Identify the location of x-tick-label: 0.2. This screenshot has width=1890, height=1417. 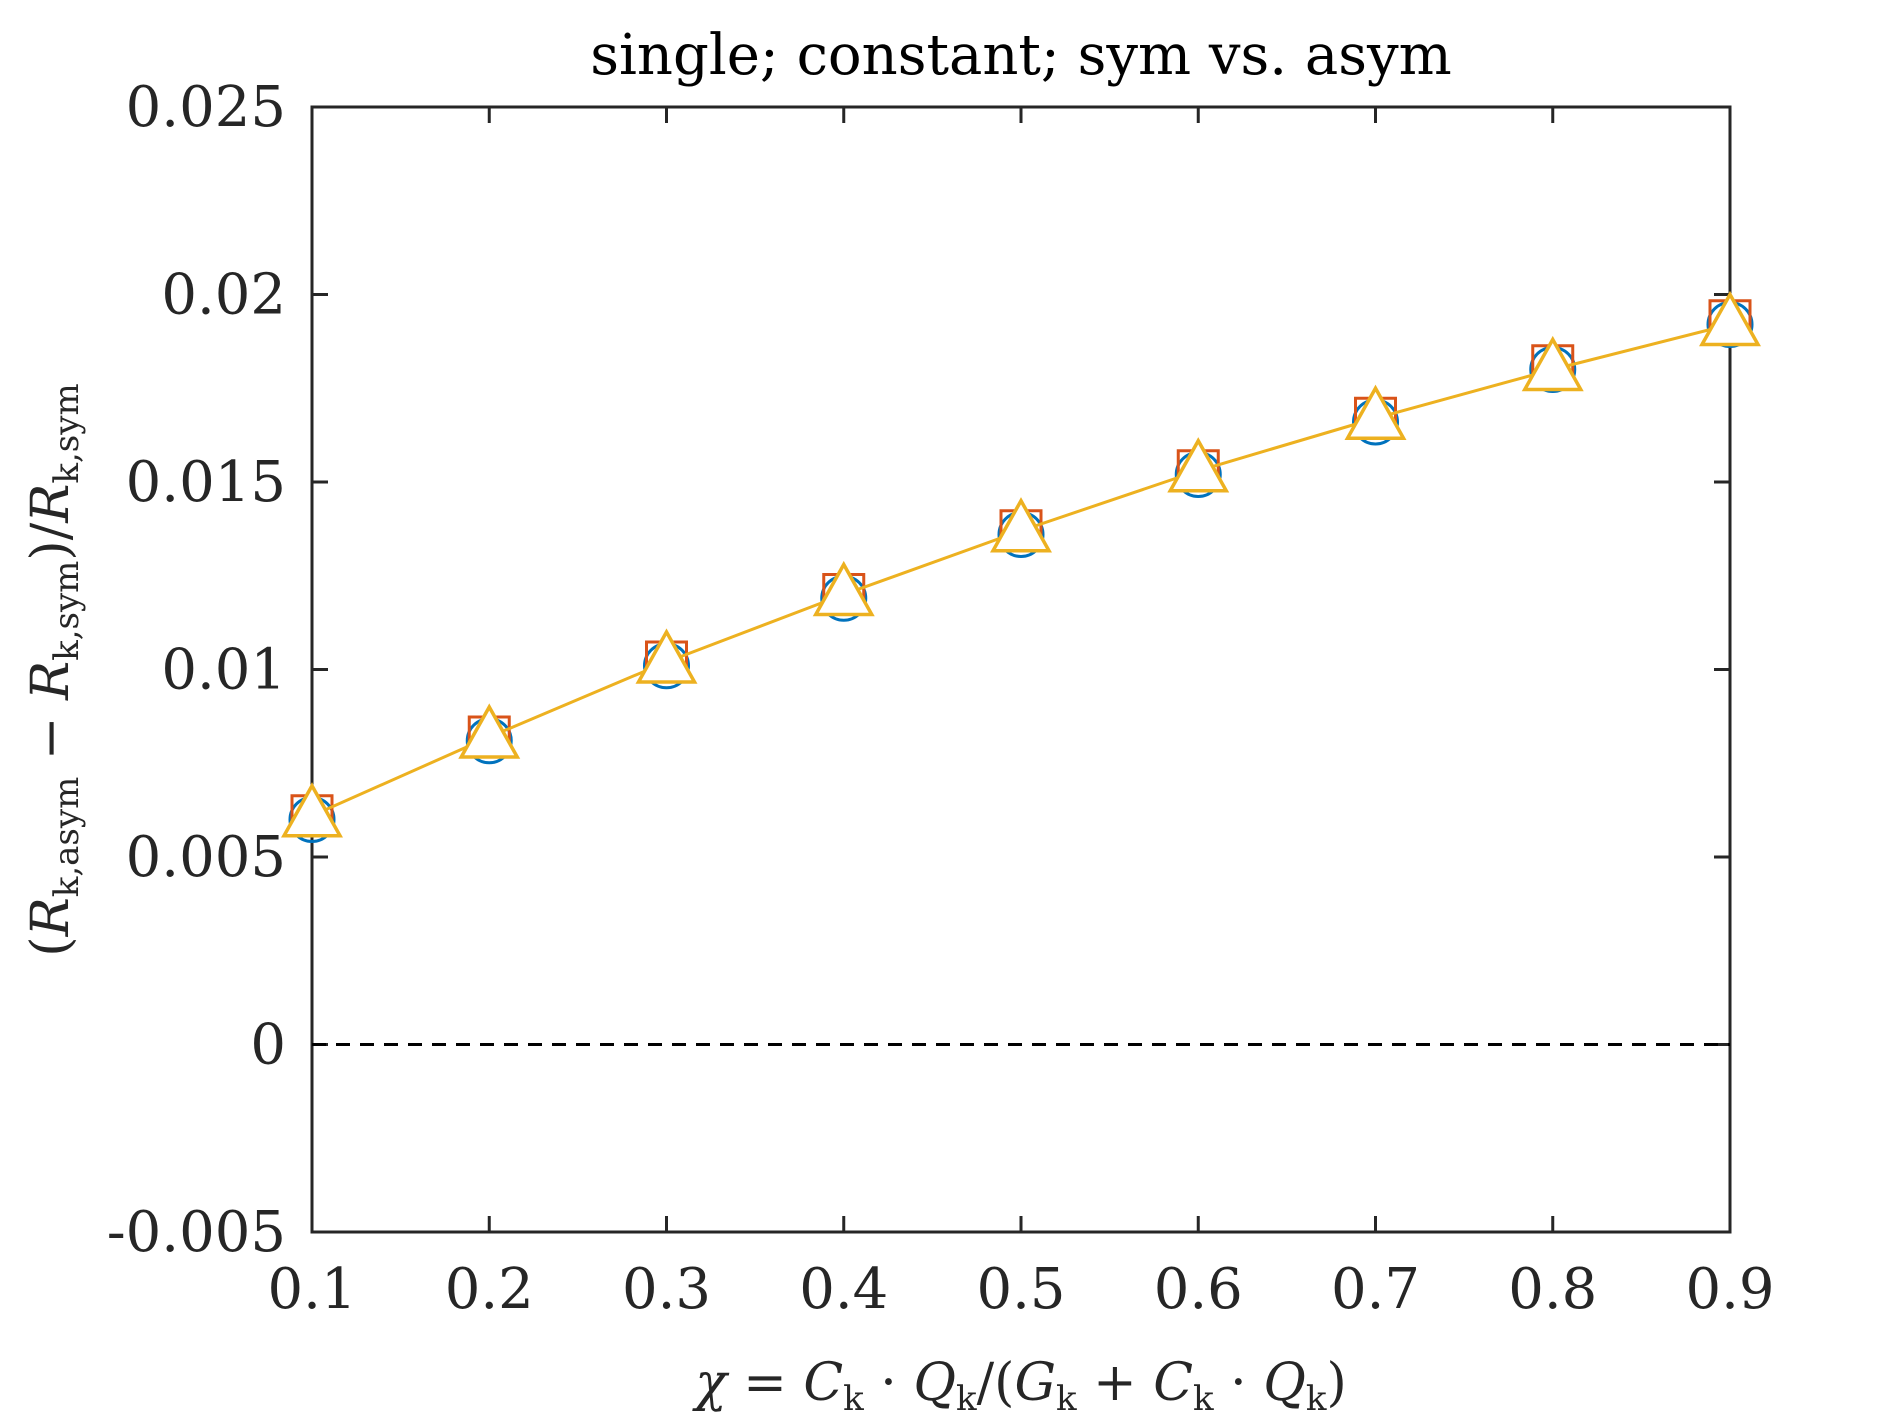
(489, 1289).